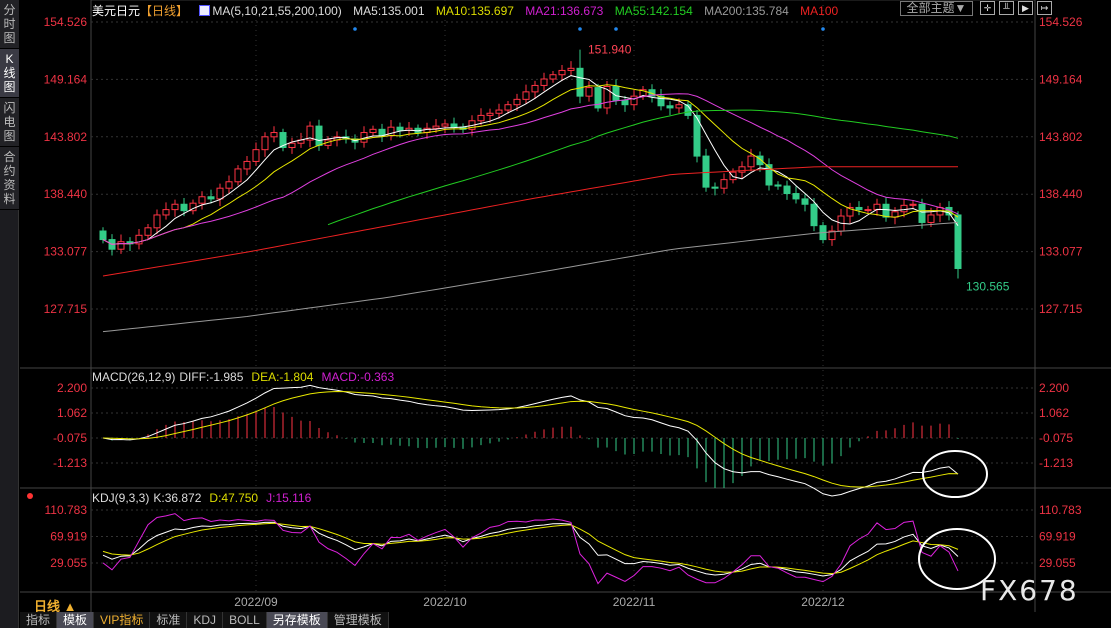 Image resolution: width=1111 pixels, height=628 pixels. Describe the element at coordinates (245, 620) in the screenshot. I see `tab-5: BOLL` at that location.